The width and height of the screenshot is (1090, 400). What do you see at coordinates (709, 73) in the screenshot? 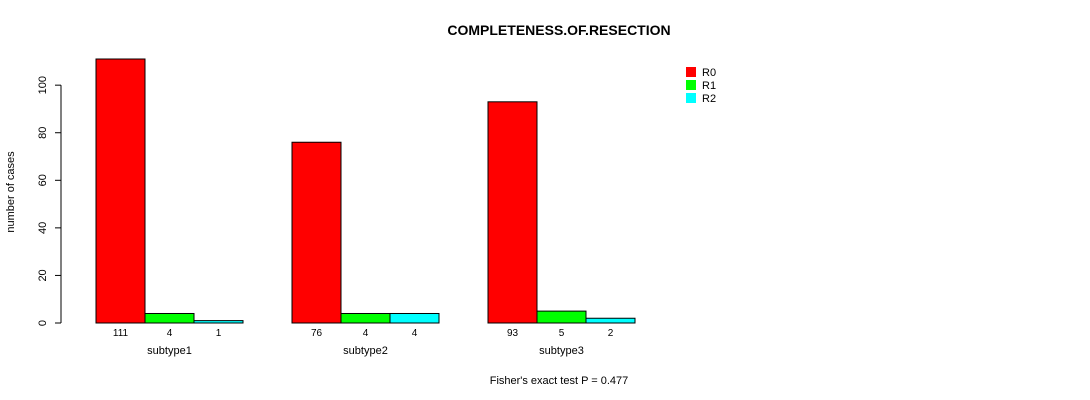
I see `legend-label-r0: R0` at bounding box center [709, 73].